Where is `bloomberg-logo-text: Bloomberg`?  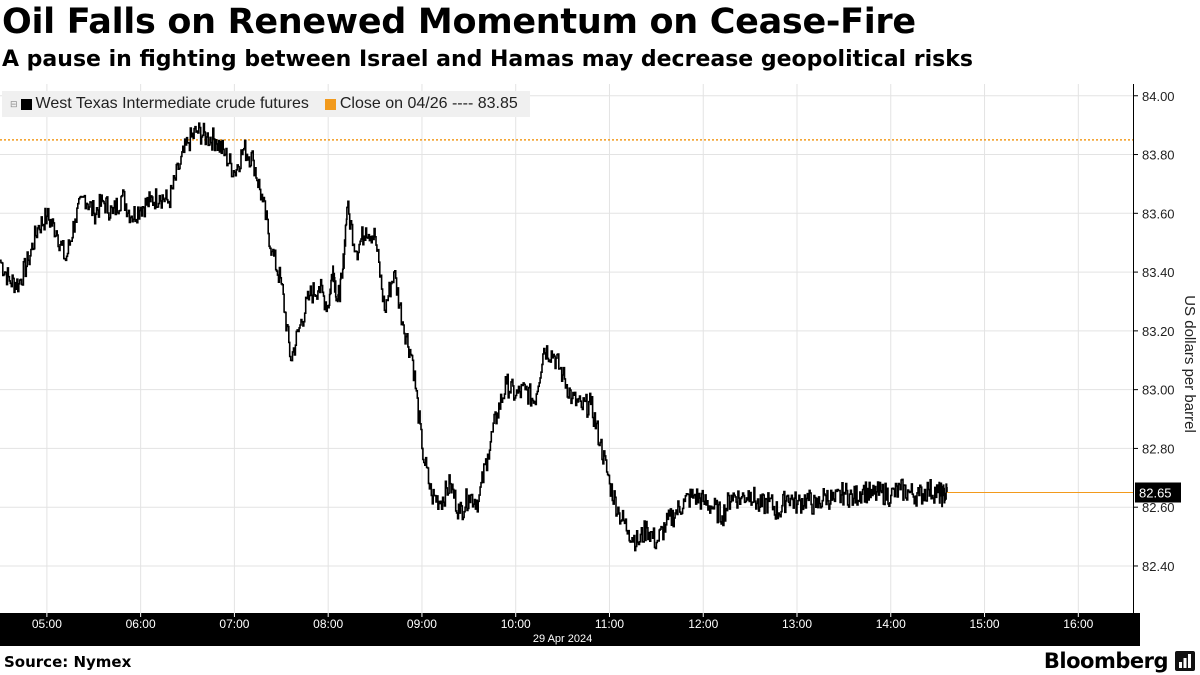
bloomberg-logo-text: Bloomberg is located at coordinates (1106, 661).